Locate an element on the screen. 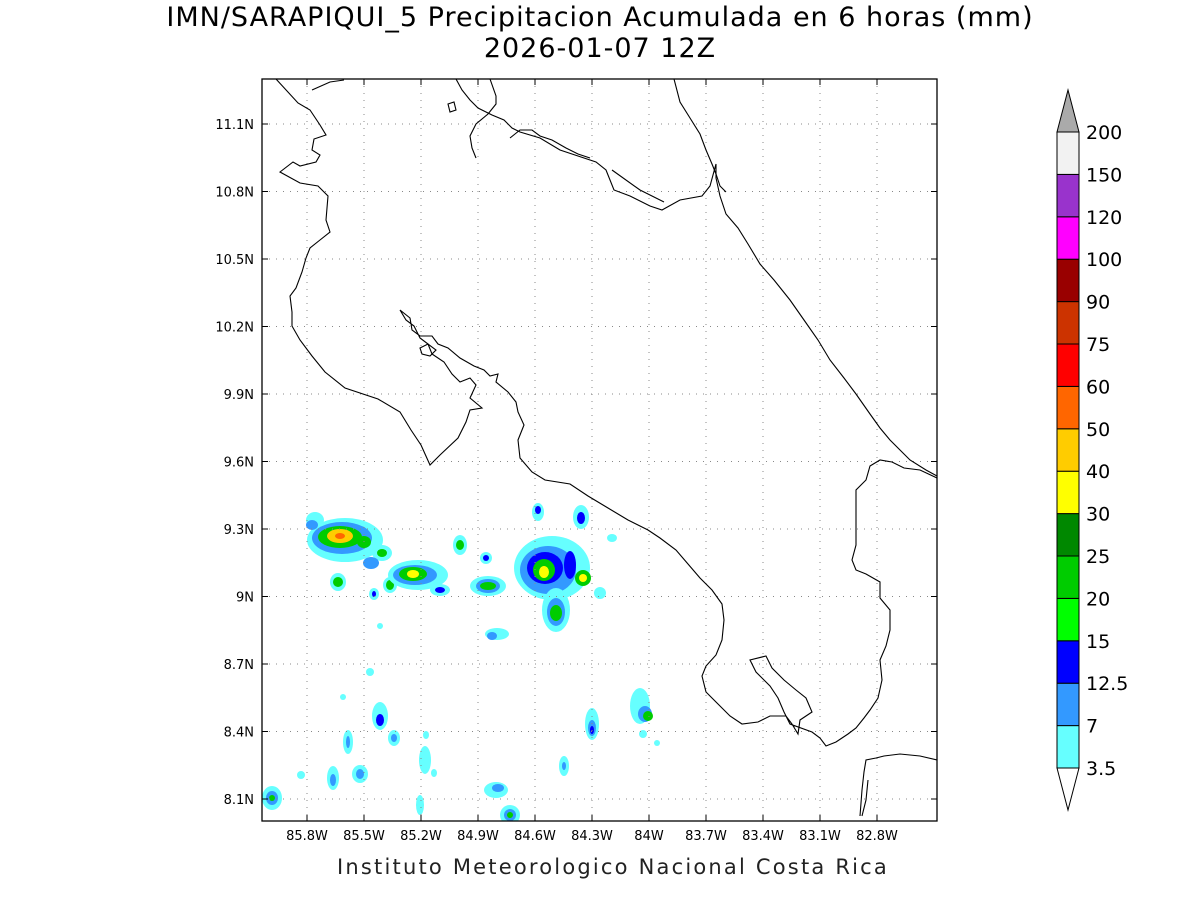 The width and height of the screenshot is (1200, 900). colorbar-label: 120 is located at coordinates (1104, 218).